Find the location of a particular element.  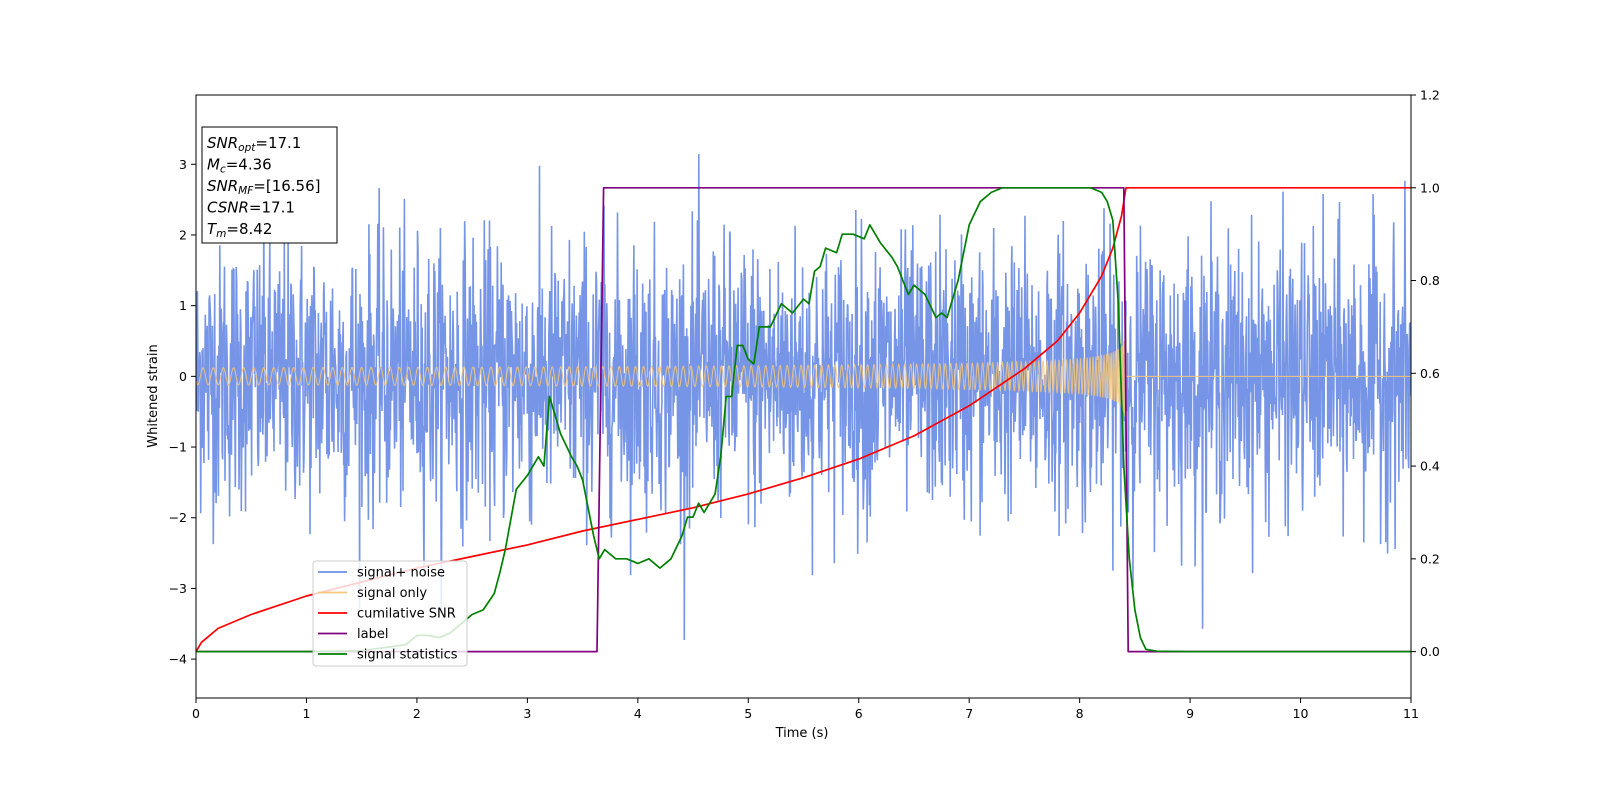

info-box-value: =[16.56] is located at coordinates (286, 186).